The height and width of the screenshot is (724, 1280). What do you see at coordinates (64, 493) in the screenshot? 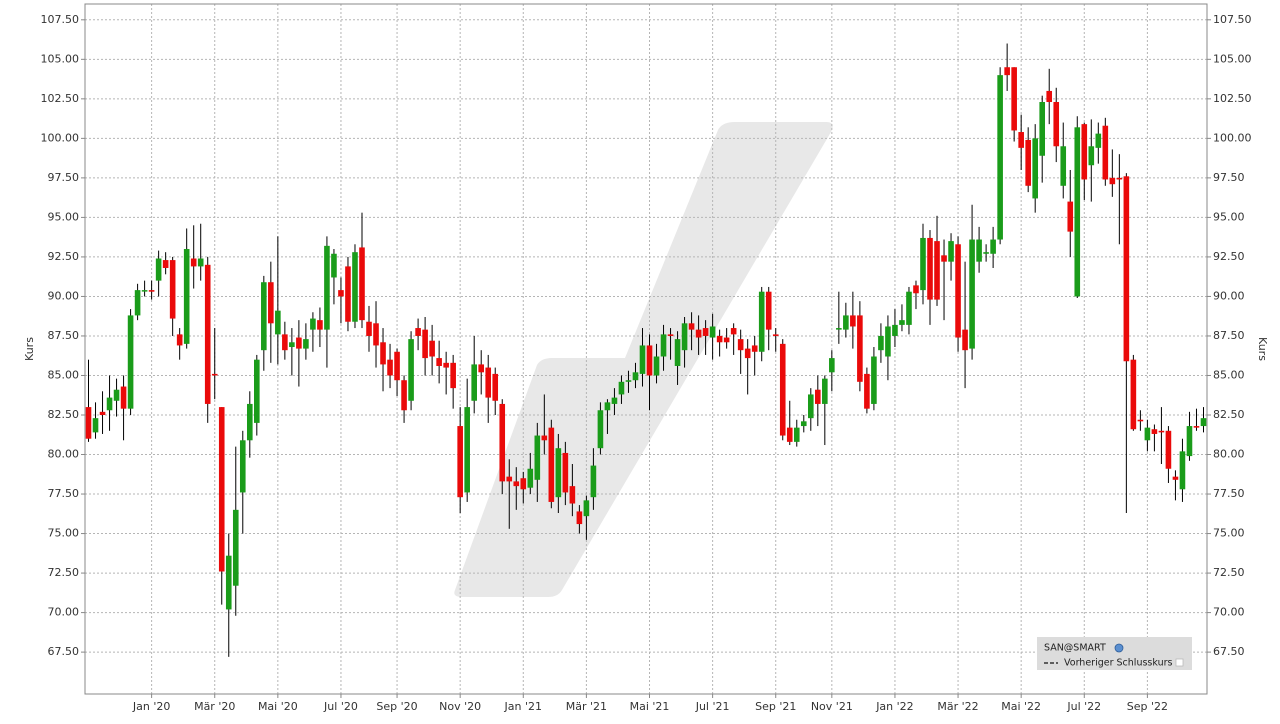
I see `y-tick-label: 77.50` at bounding box center [64, 493].